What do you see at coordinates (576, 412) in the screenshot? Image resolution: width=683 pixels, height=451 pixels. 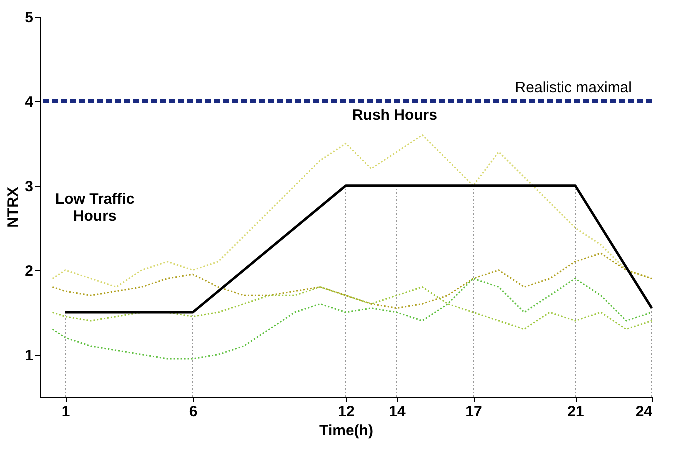 I see `x-tick-label: 21` at bounding box center [576, 412].